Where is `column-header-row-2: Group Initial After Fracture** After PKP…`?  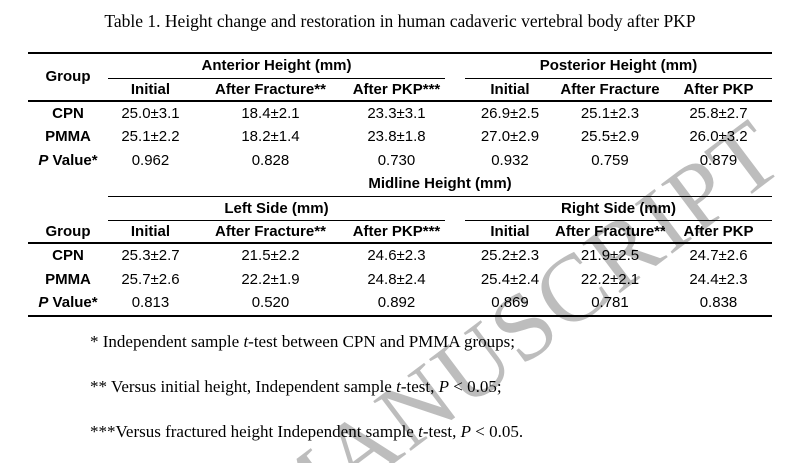
column-header-row-2: Group Initial After Fracture** After PKP… is located at coordinates (399, 232).